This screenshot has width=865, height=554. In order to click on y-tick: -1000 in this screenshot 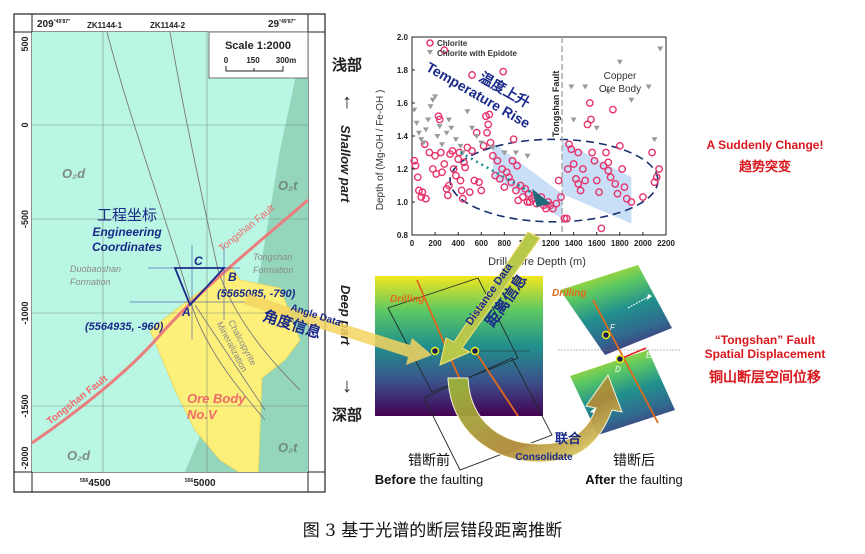, I will do `click(25, 312)`.